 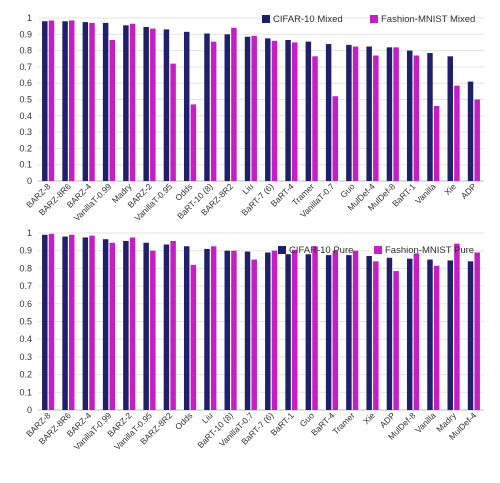 What do you see at coordinates (469, 191) in the screenshot?
I see `x-tick-label: ADP` at bounding box center [469, 191].